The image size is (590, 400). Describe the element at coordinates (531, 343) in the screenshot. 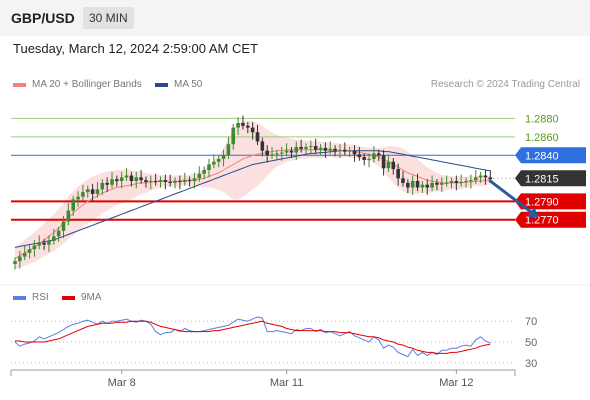

I see `rsi-tick-50: 50` at that location.